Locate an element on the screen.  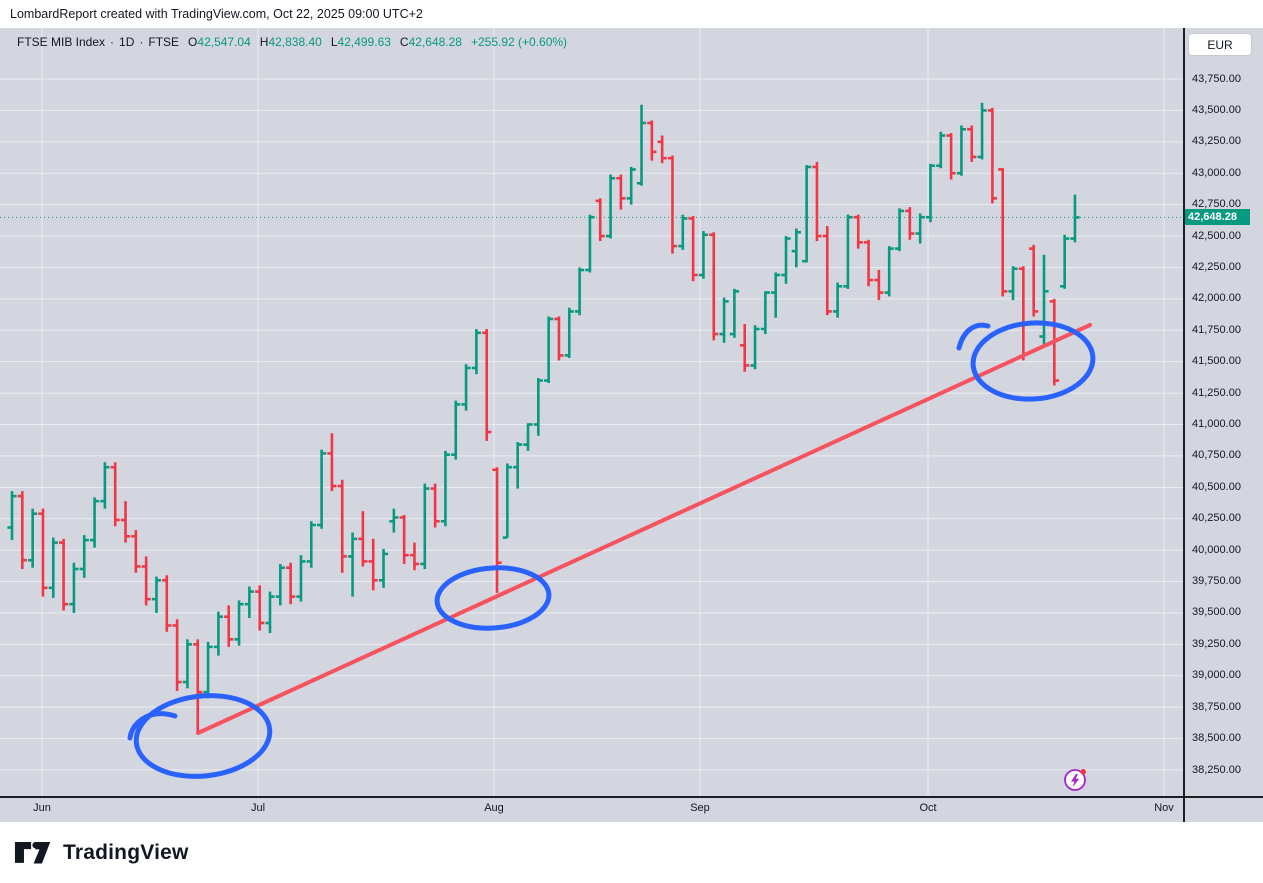
low-label: L is located at coordinates (334, 42).